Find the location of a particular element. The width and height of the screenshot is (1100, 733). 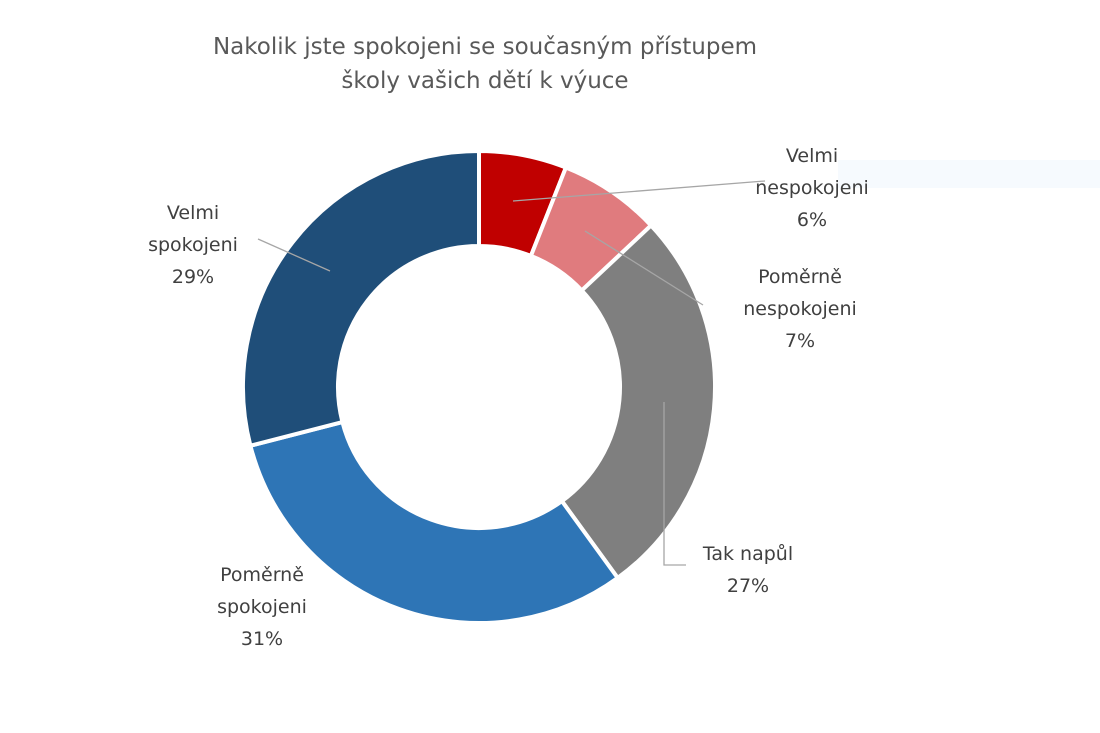

data-label-tak-napul: Tak napůl 27% is located at coordinates (747, 570).